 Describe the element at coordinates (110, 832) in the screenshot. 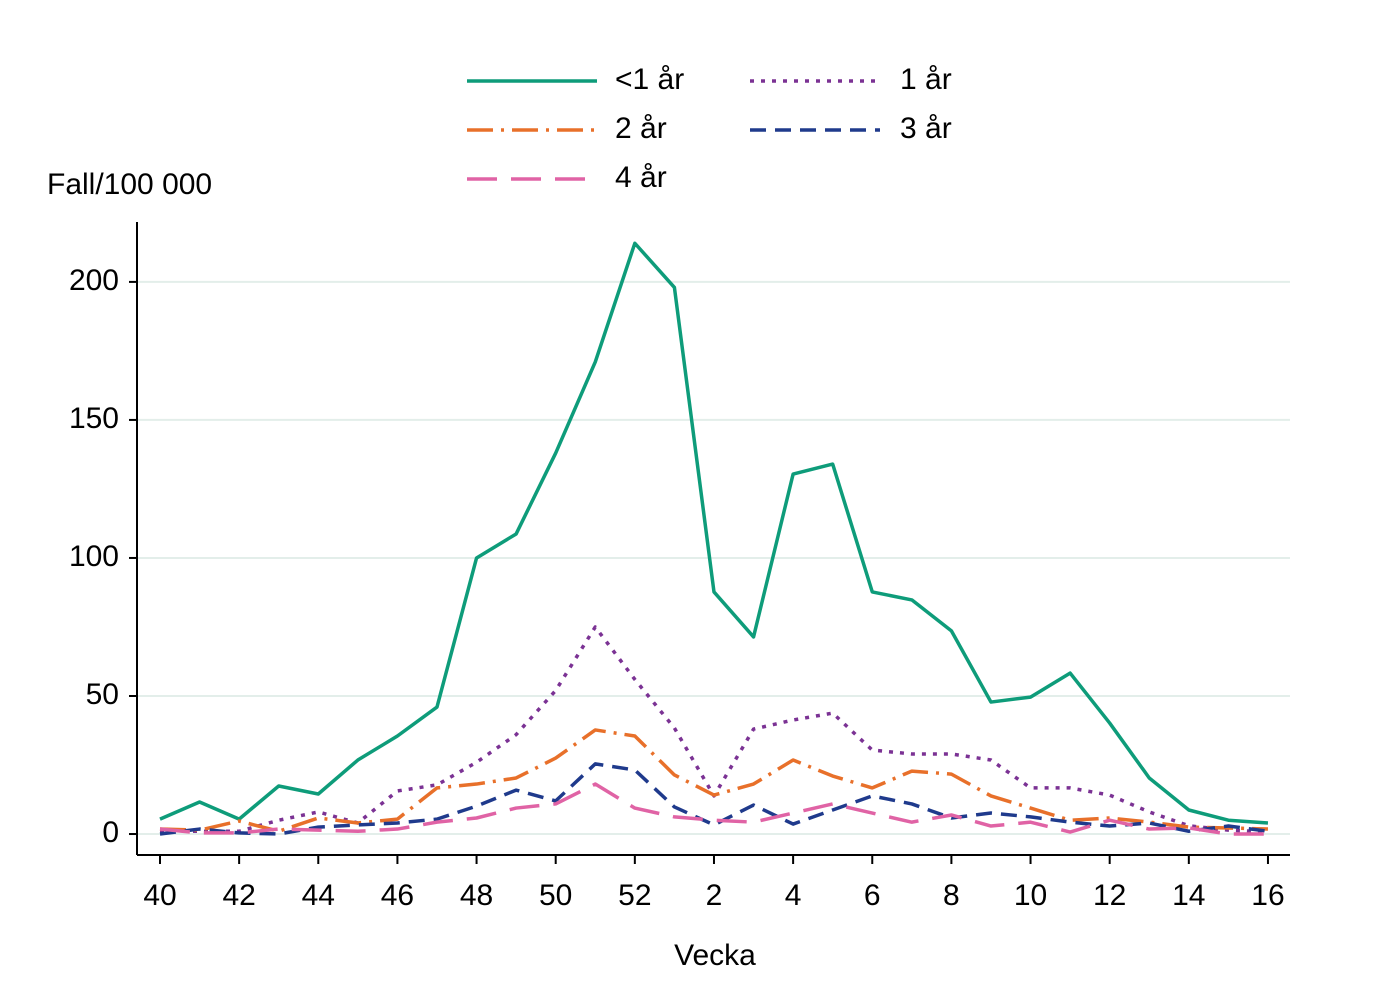

I see `y-tick-label: 0` at that location.